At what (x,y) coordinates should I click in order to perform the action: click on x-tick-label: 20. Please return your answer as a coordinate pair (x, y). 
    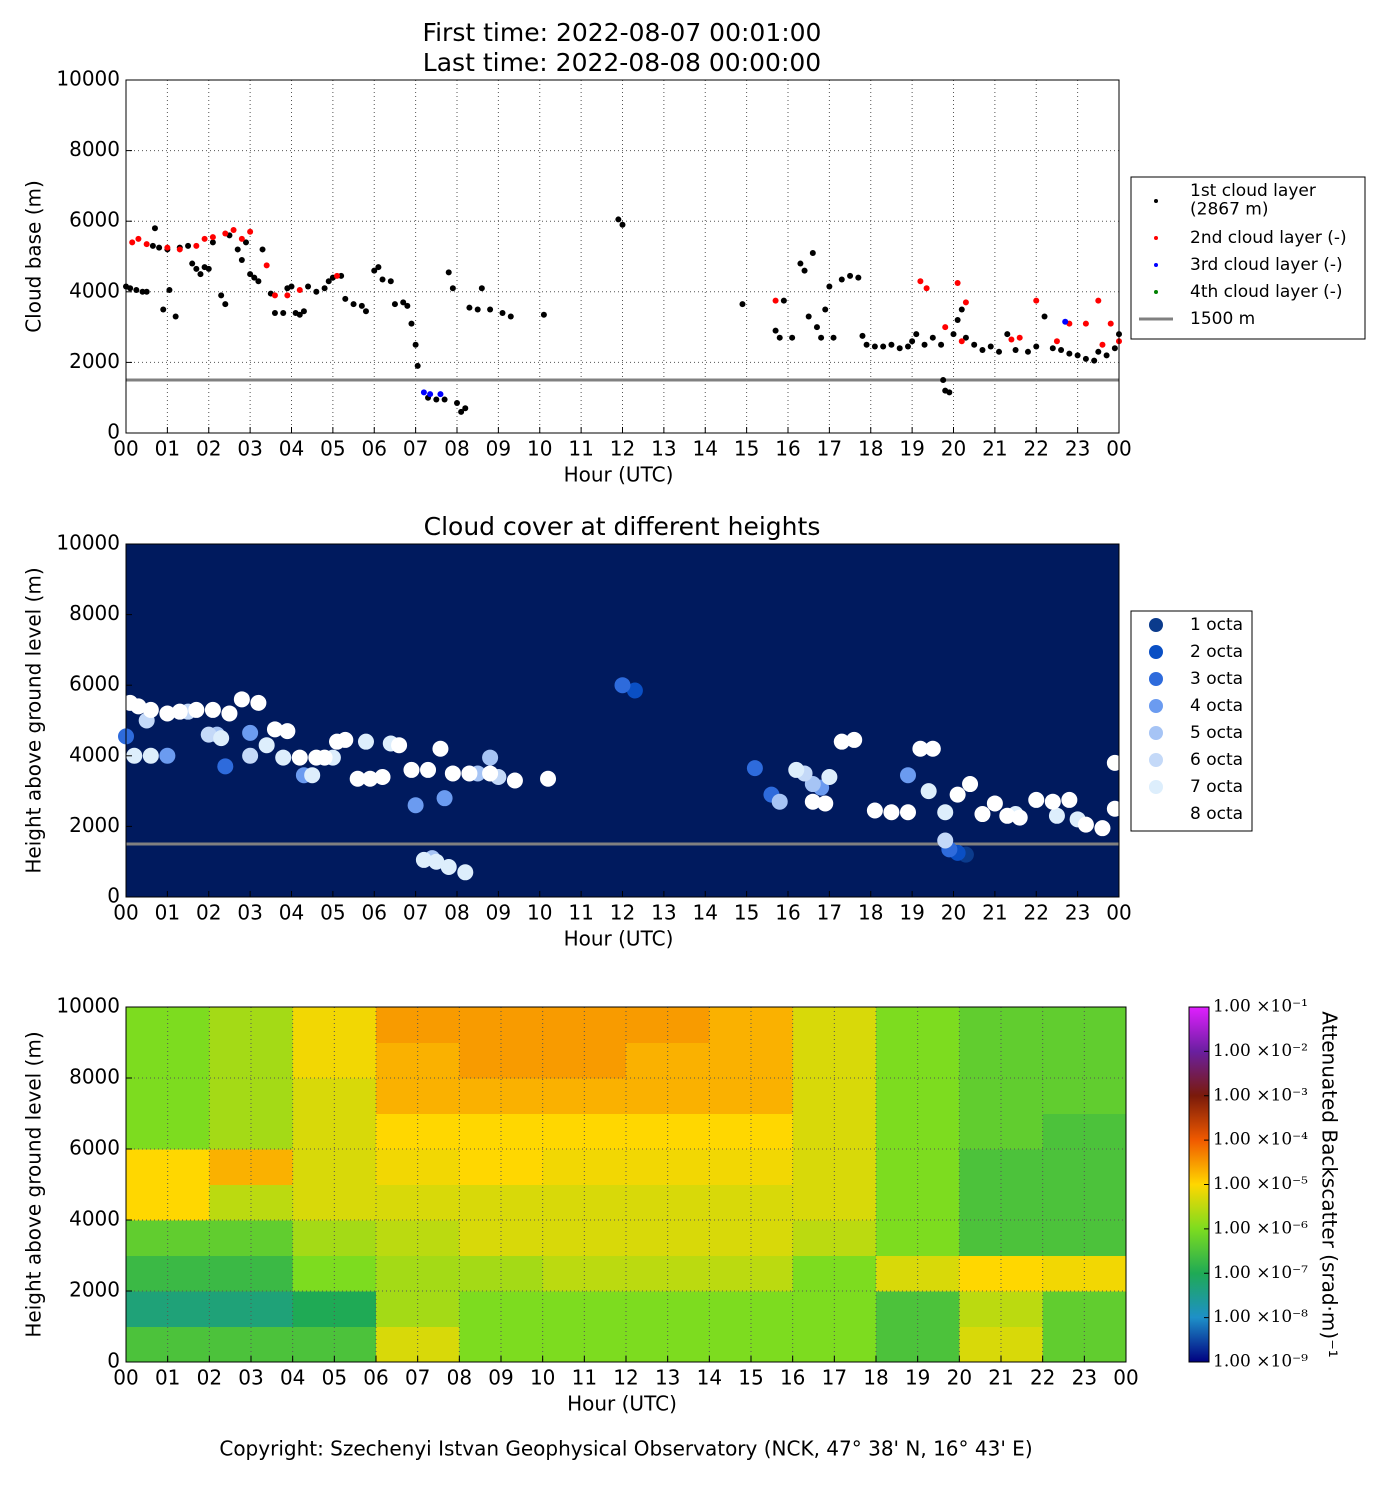
    Looking at the image, I should click on (959, 1378).